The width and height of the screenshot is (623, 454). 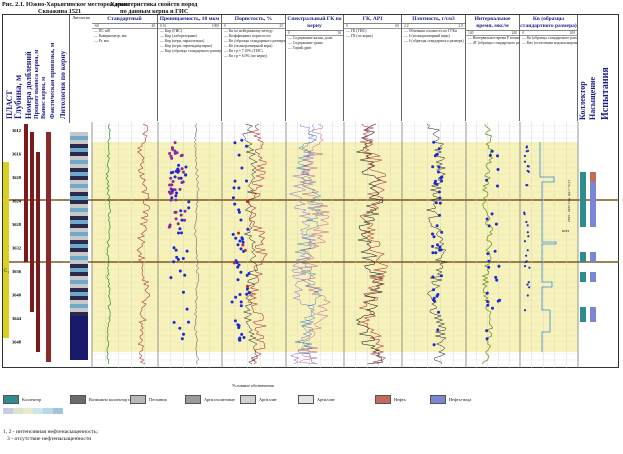 I want to click on track-scale: -60 40, so click(x=124, y=26).